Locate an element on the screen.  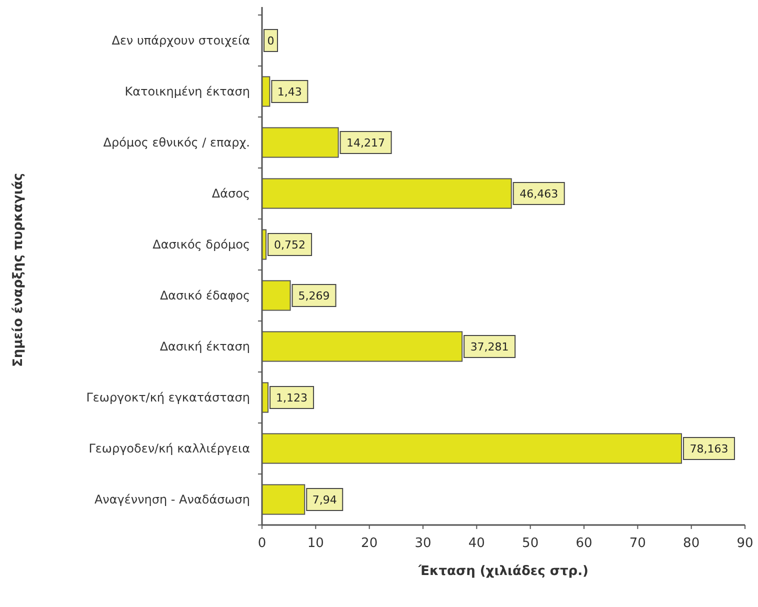
y-tick-label: Κατοικημένη έκταση is located at coordinates (187, 91).